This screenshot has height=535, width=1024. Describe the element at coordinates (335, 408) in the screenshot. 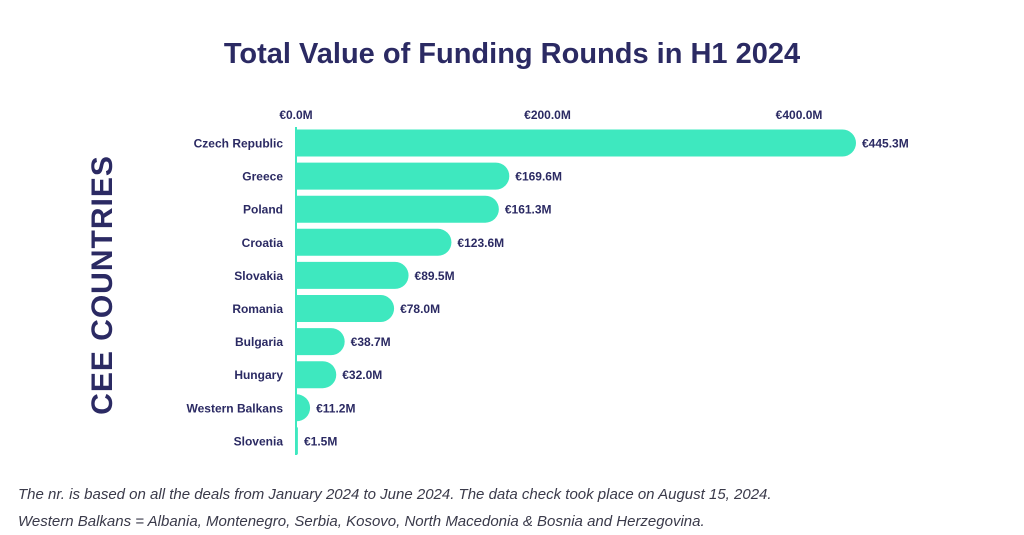

I see `value-label: €11.2M` at that location.